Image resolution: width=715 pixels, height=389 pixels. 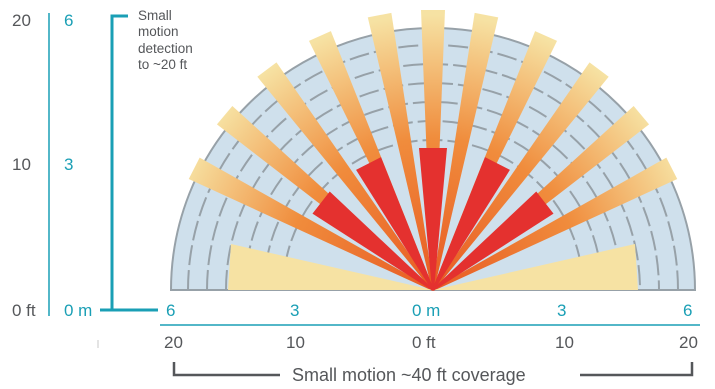 I want to click on small-motion-note: Small motion detection to ~20 ft, so click(x=165, y=41).